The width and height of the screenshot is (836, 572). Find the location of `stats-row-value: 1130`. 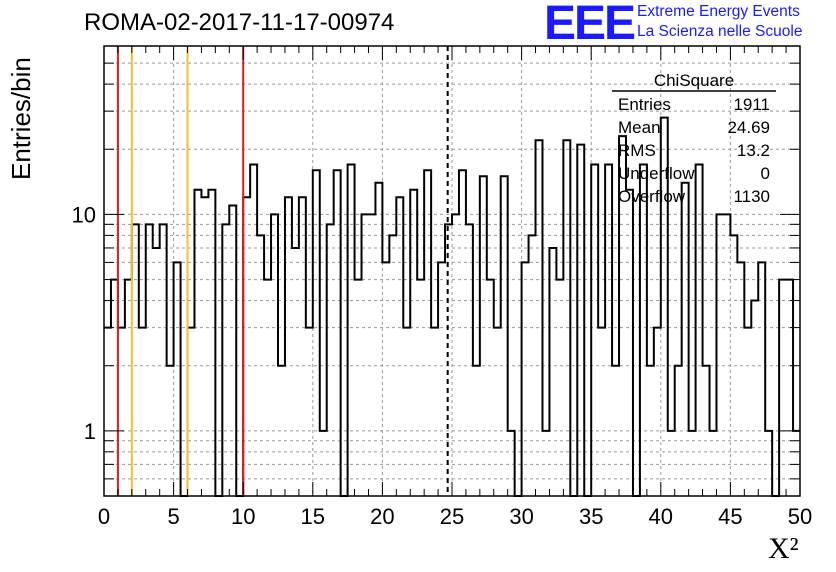

stats-row-value: 1130 is located at coordinates (751, 196).